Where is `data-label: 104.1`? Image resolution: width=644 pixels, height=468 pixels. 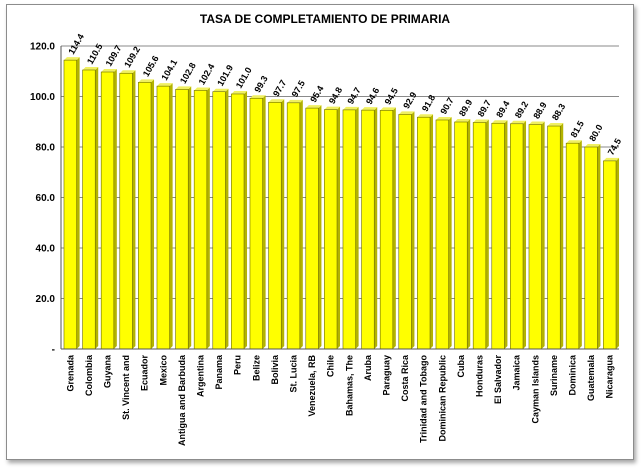
data-label: 104.1 is located at coordinates (169, 70).